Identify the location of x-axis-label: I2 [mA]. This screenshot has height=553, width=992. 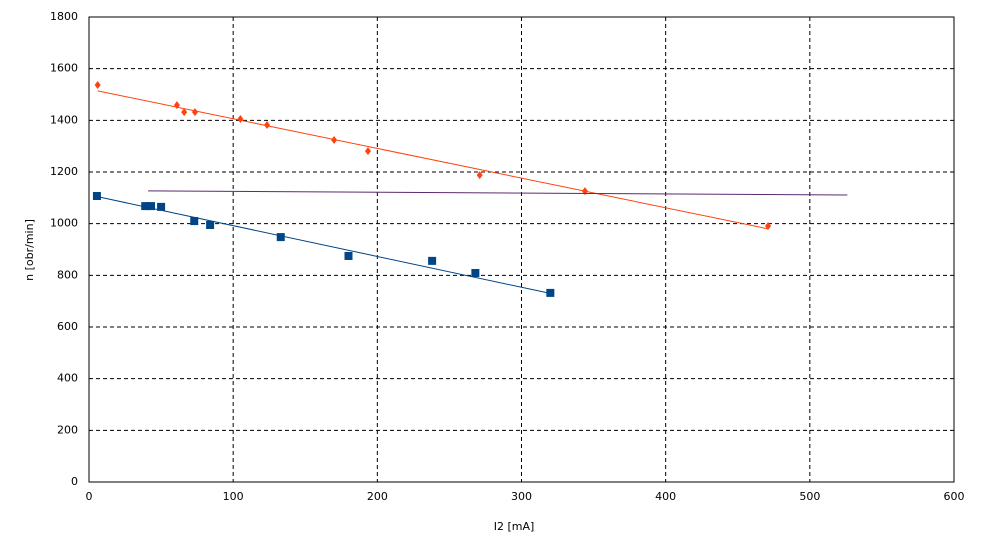
(514, 526).